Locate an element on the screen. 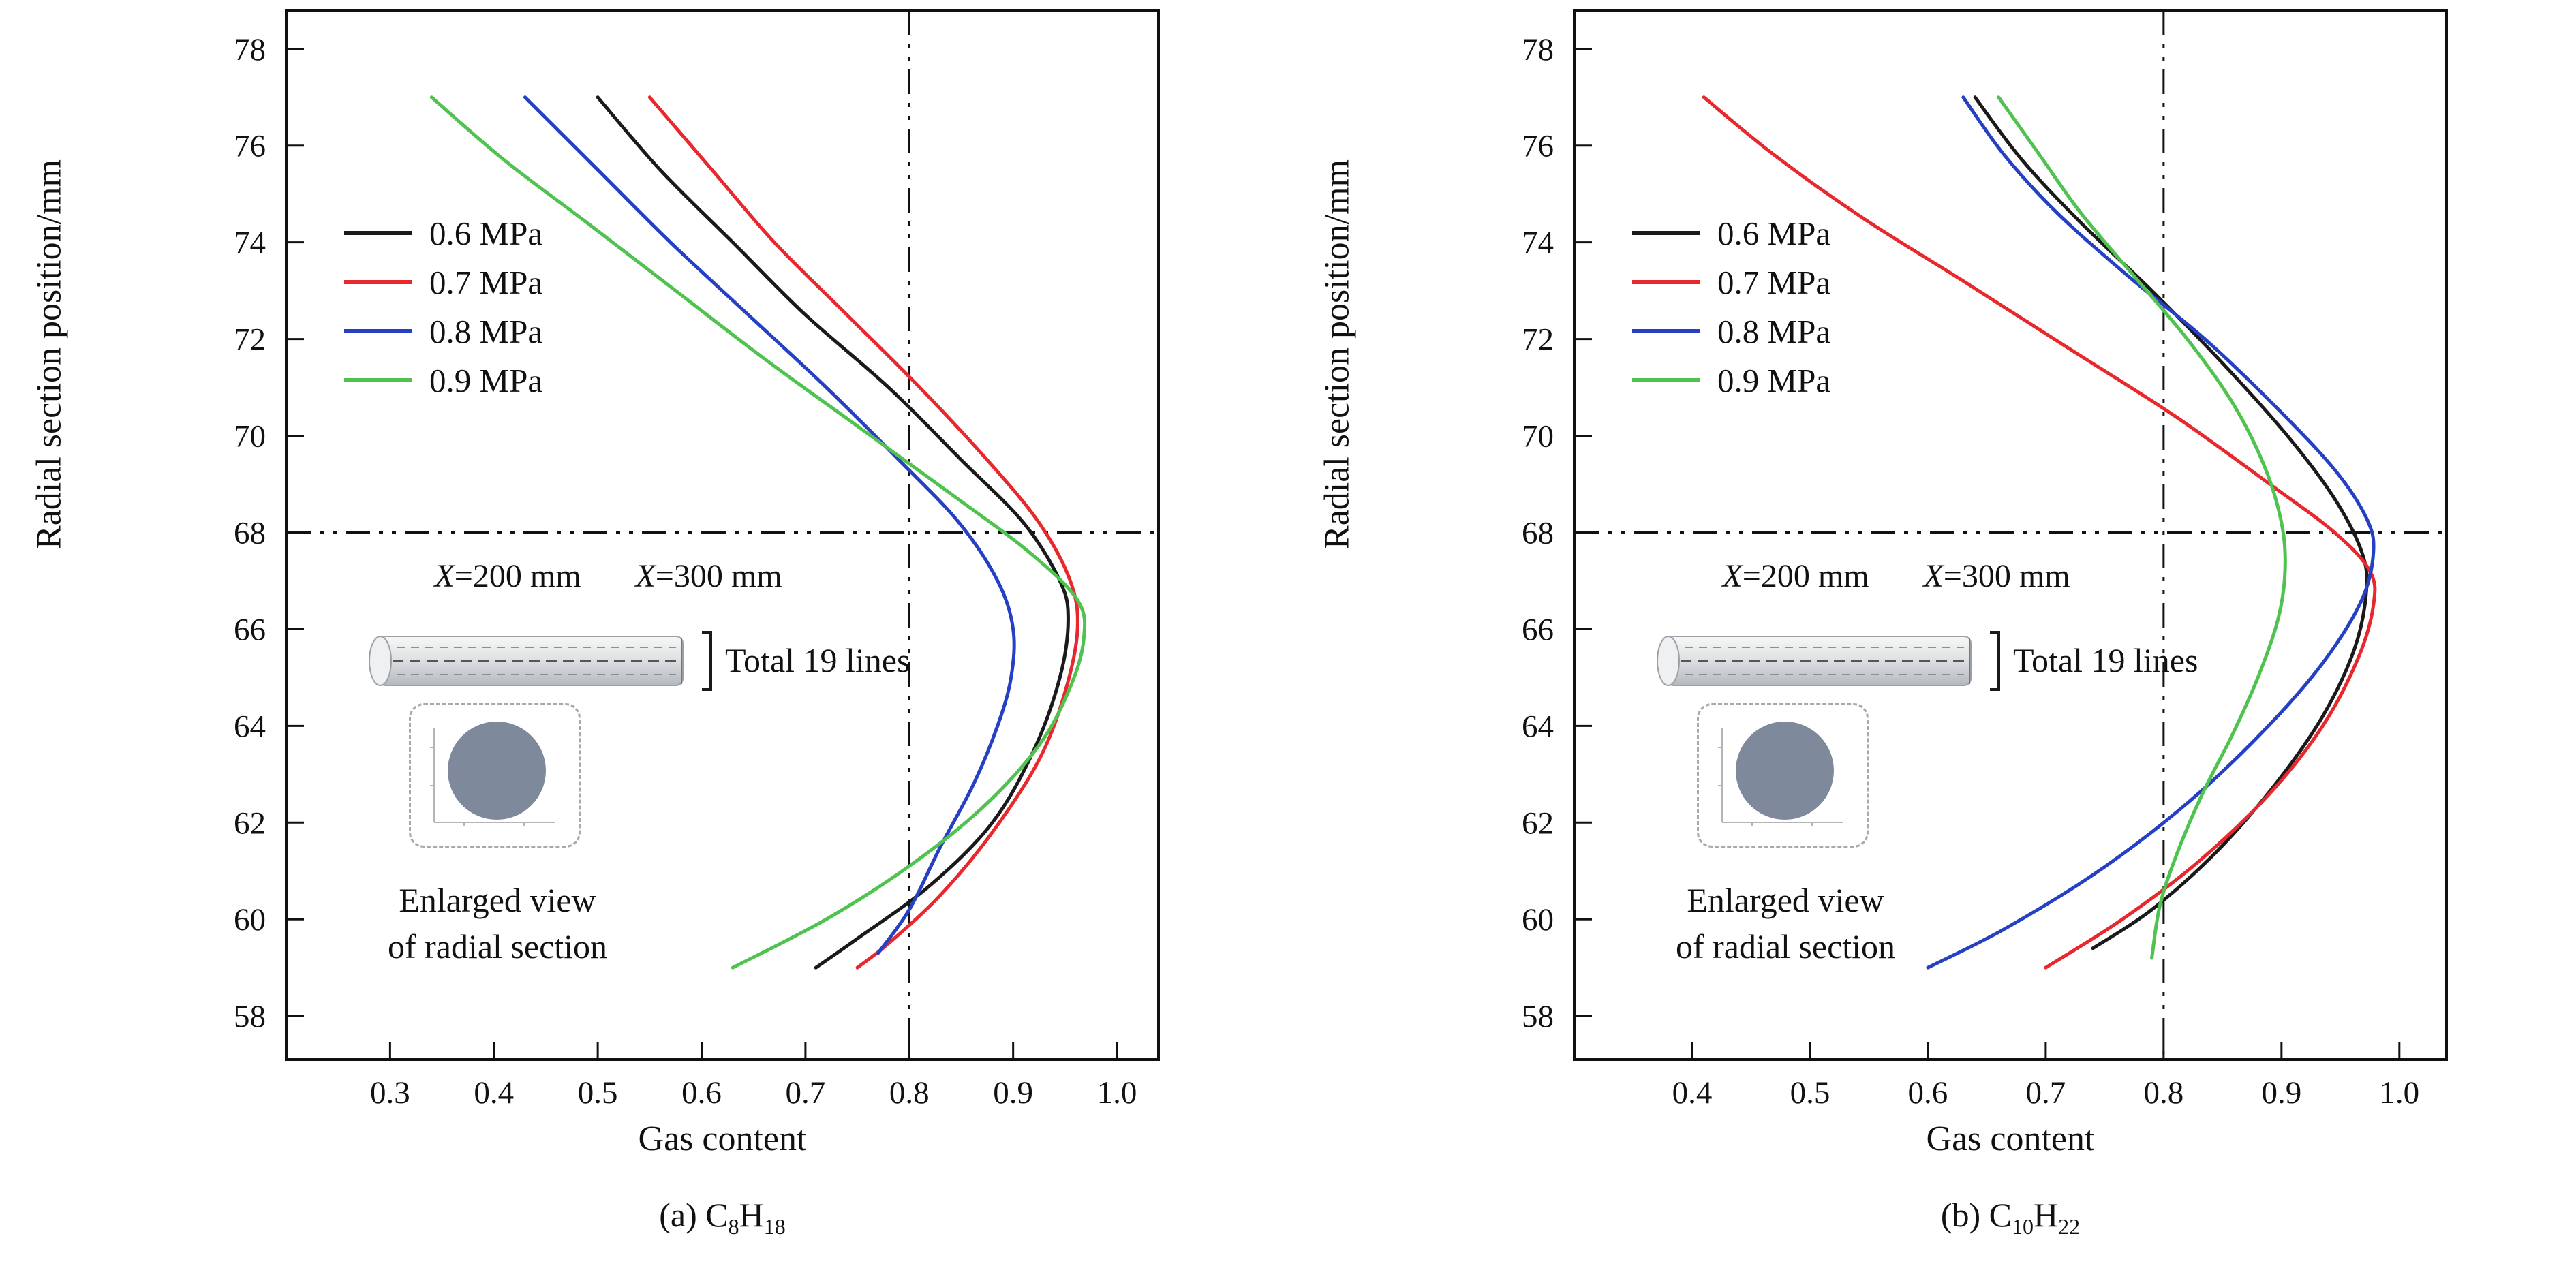  panel-caption: (b) C10H22 is located at coordinates (2010, 1217).